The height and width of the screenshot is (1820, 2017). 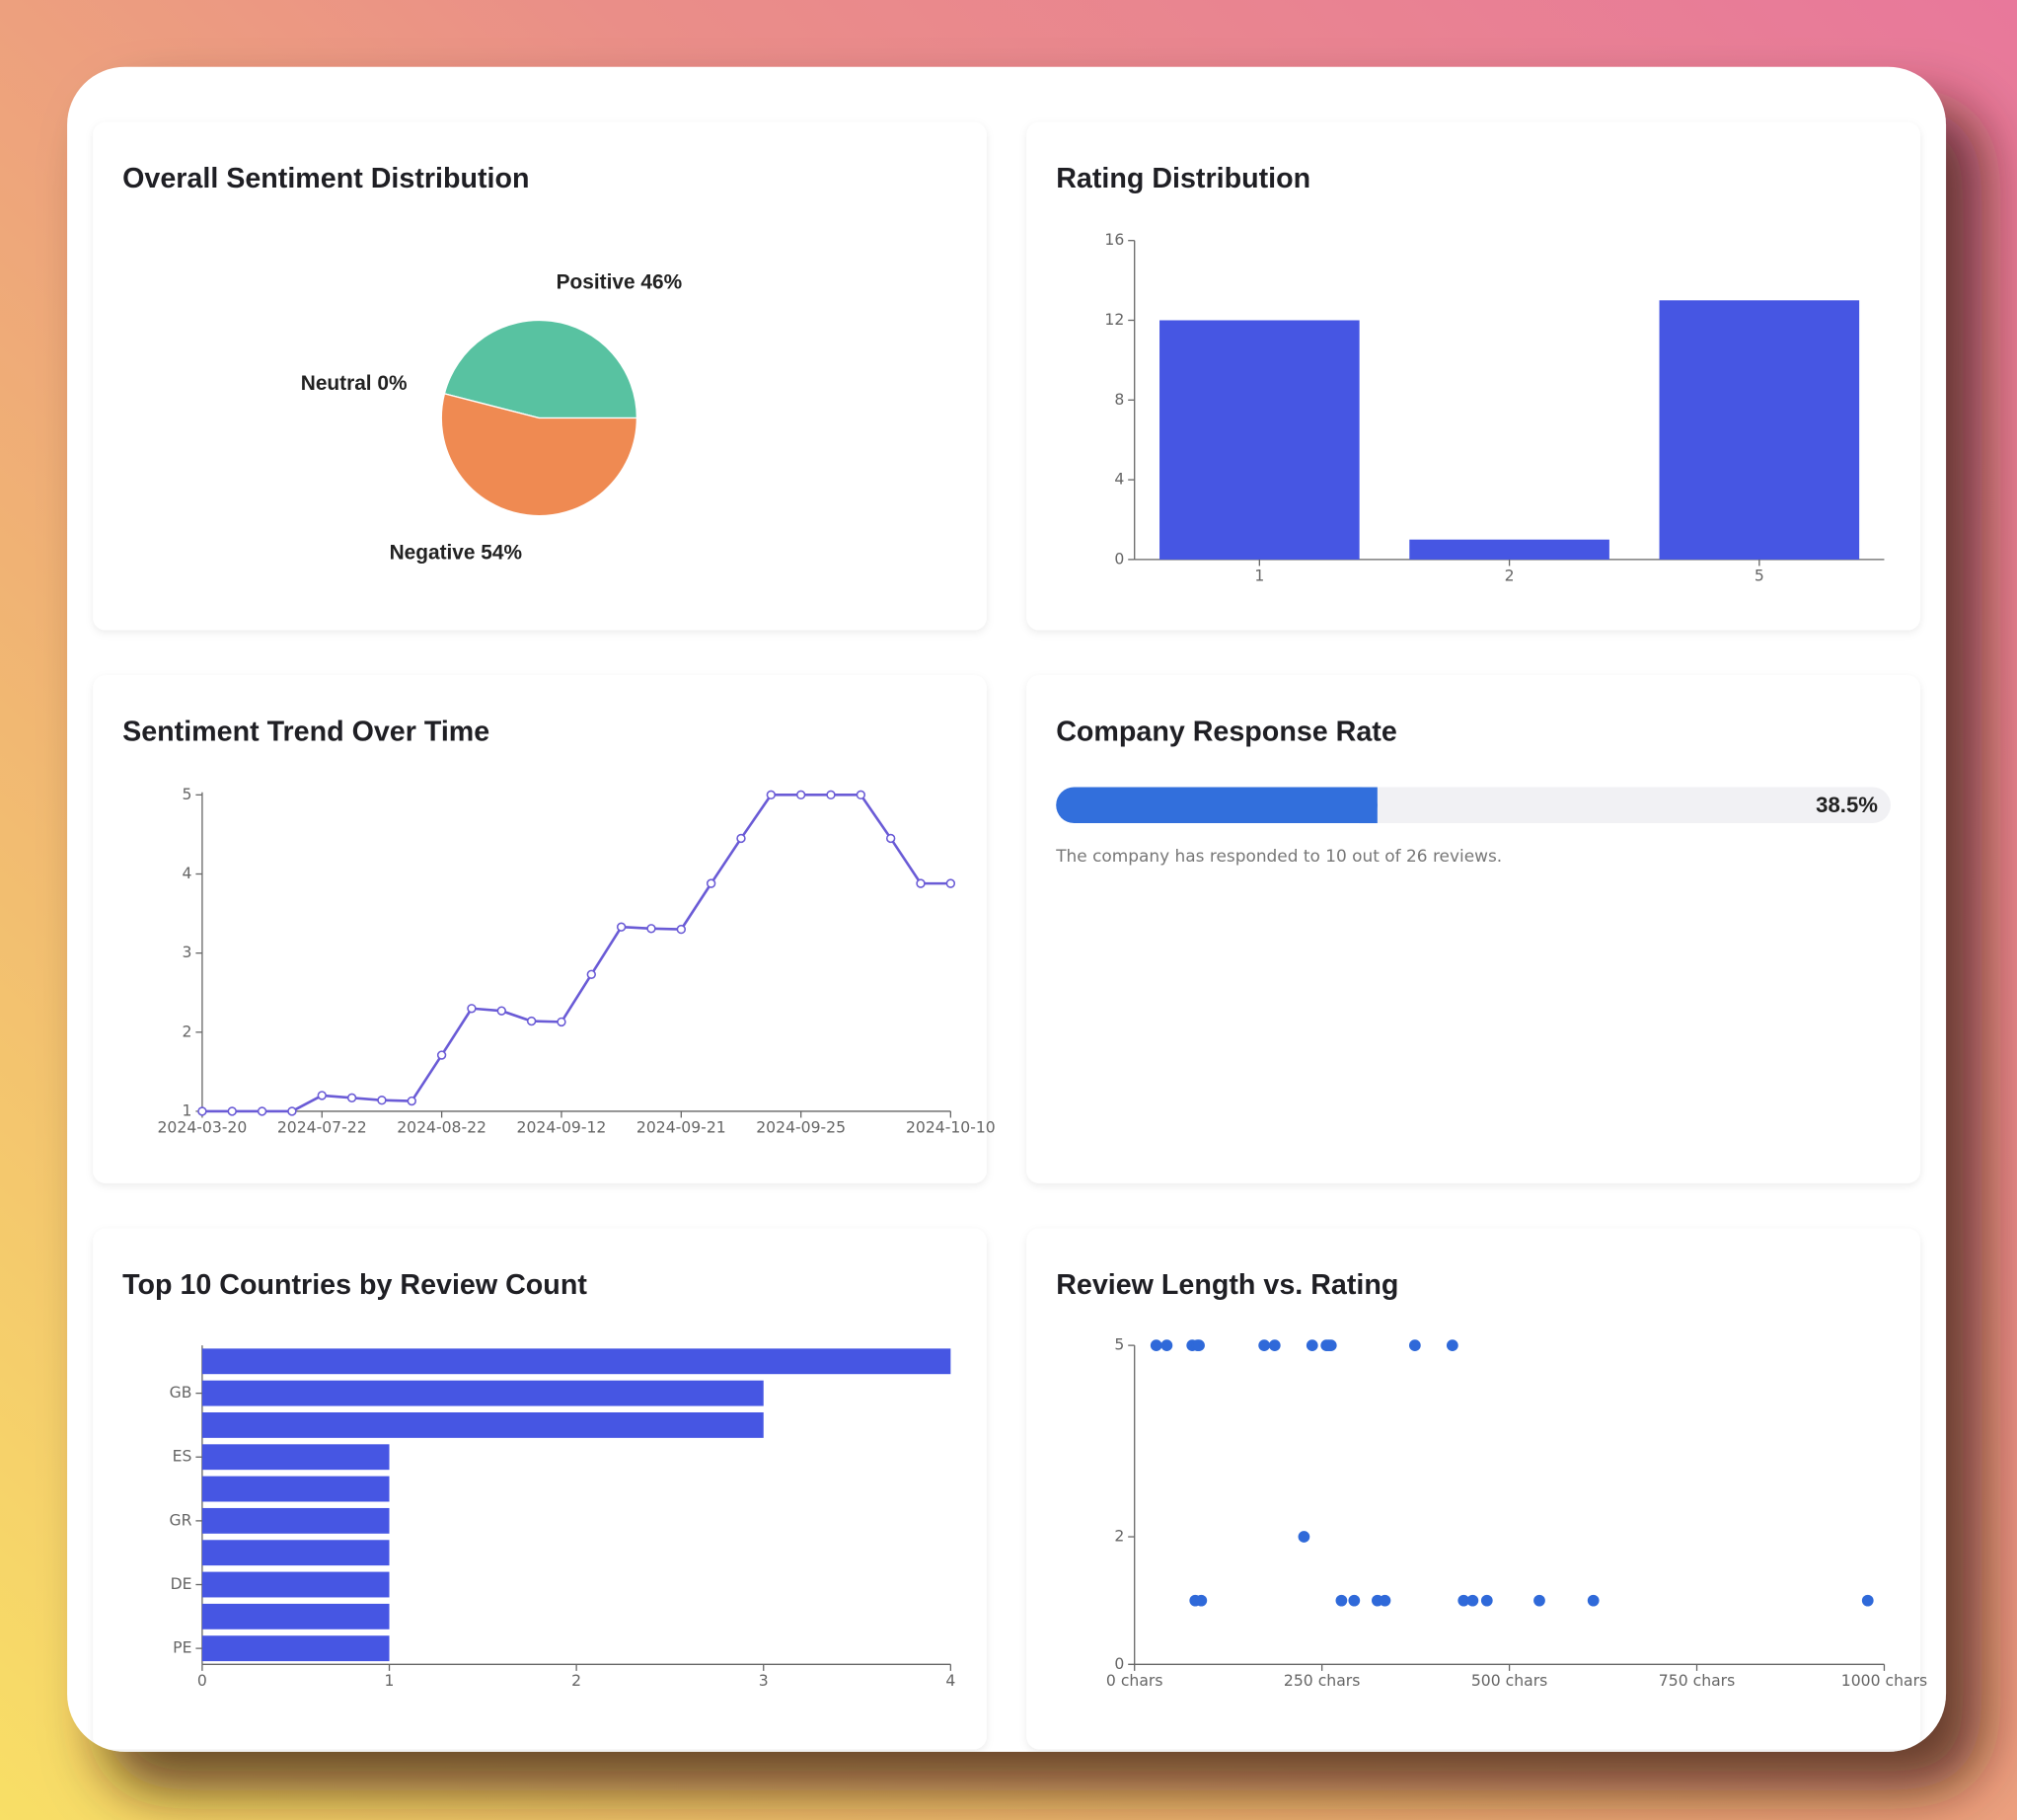 What do you see at coordinates (1183, 178) in the screenshot?
I see `panel-title: Rating Distribution` at bounding box center [1183, 178].